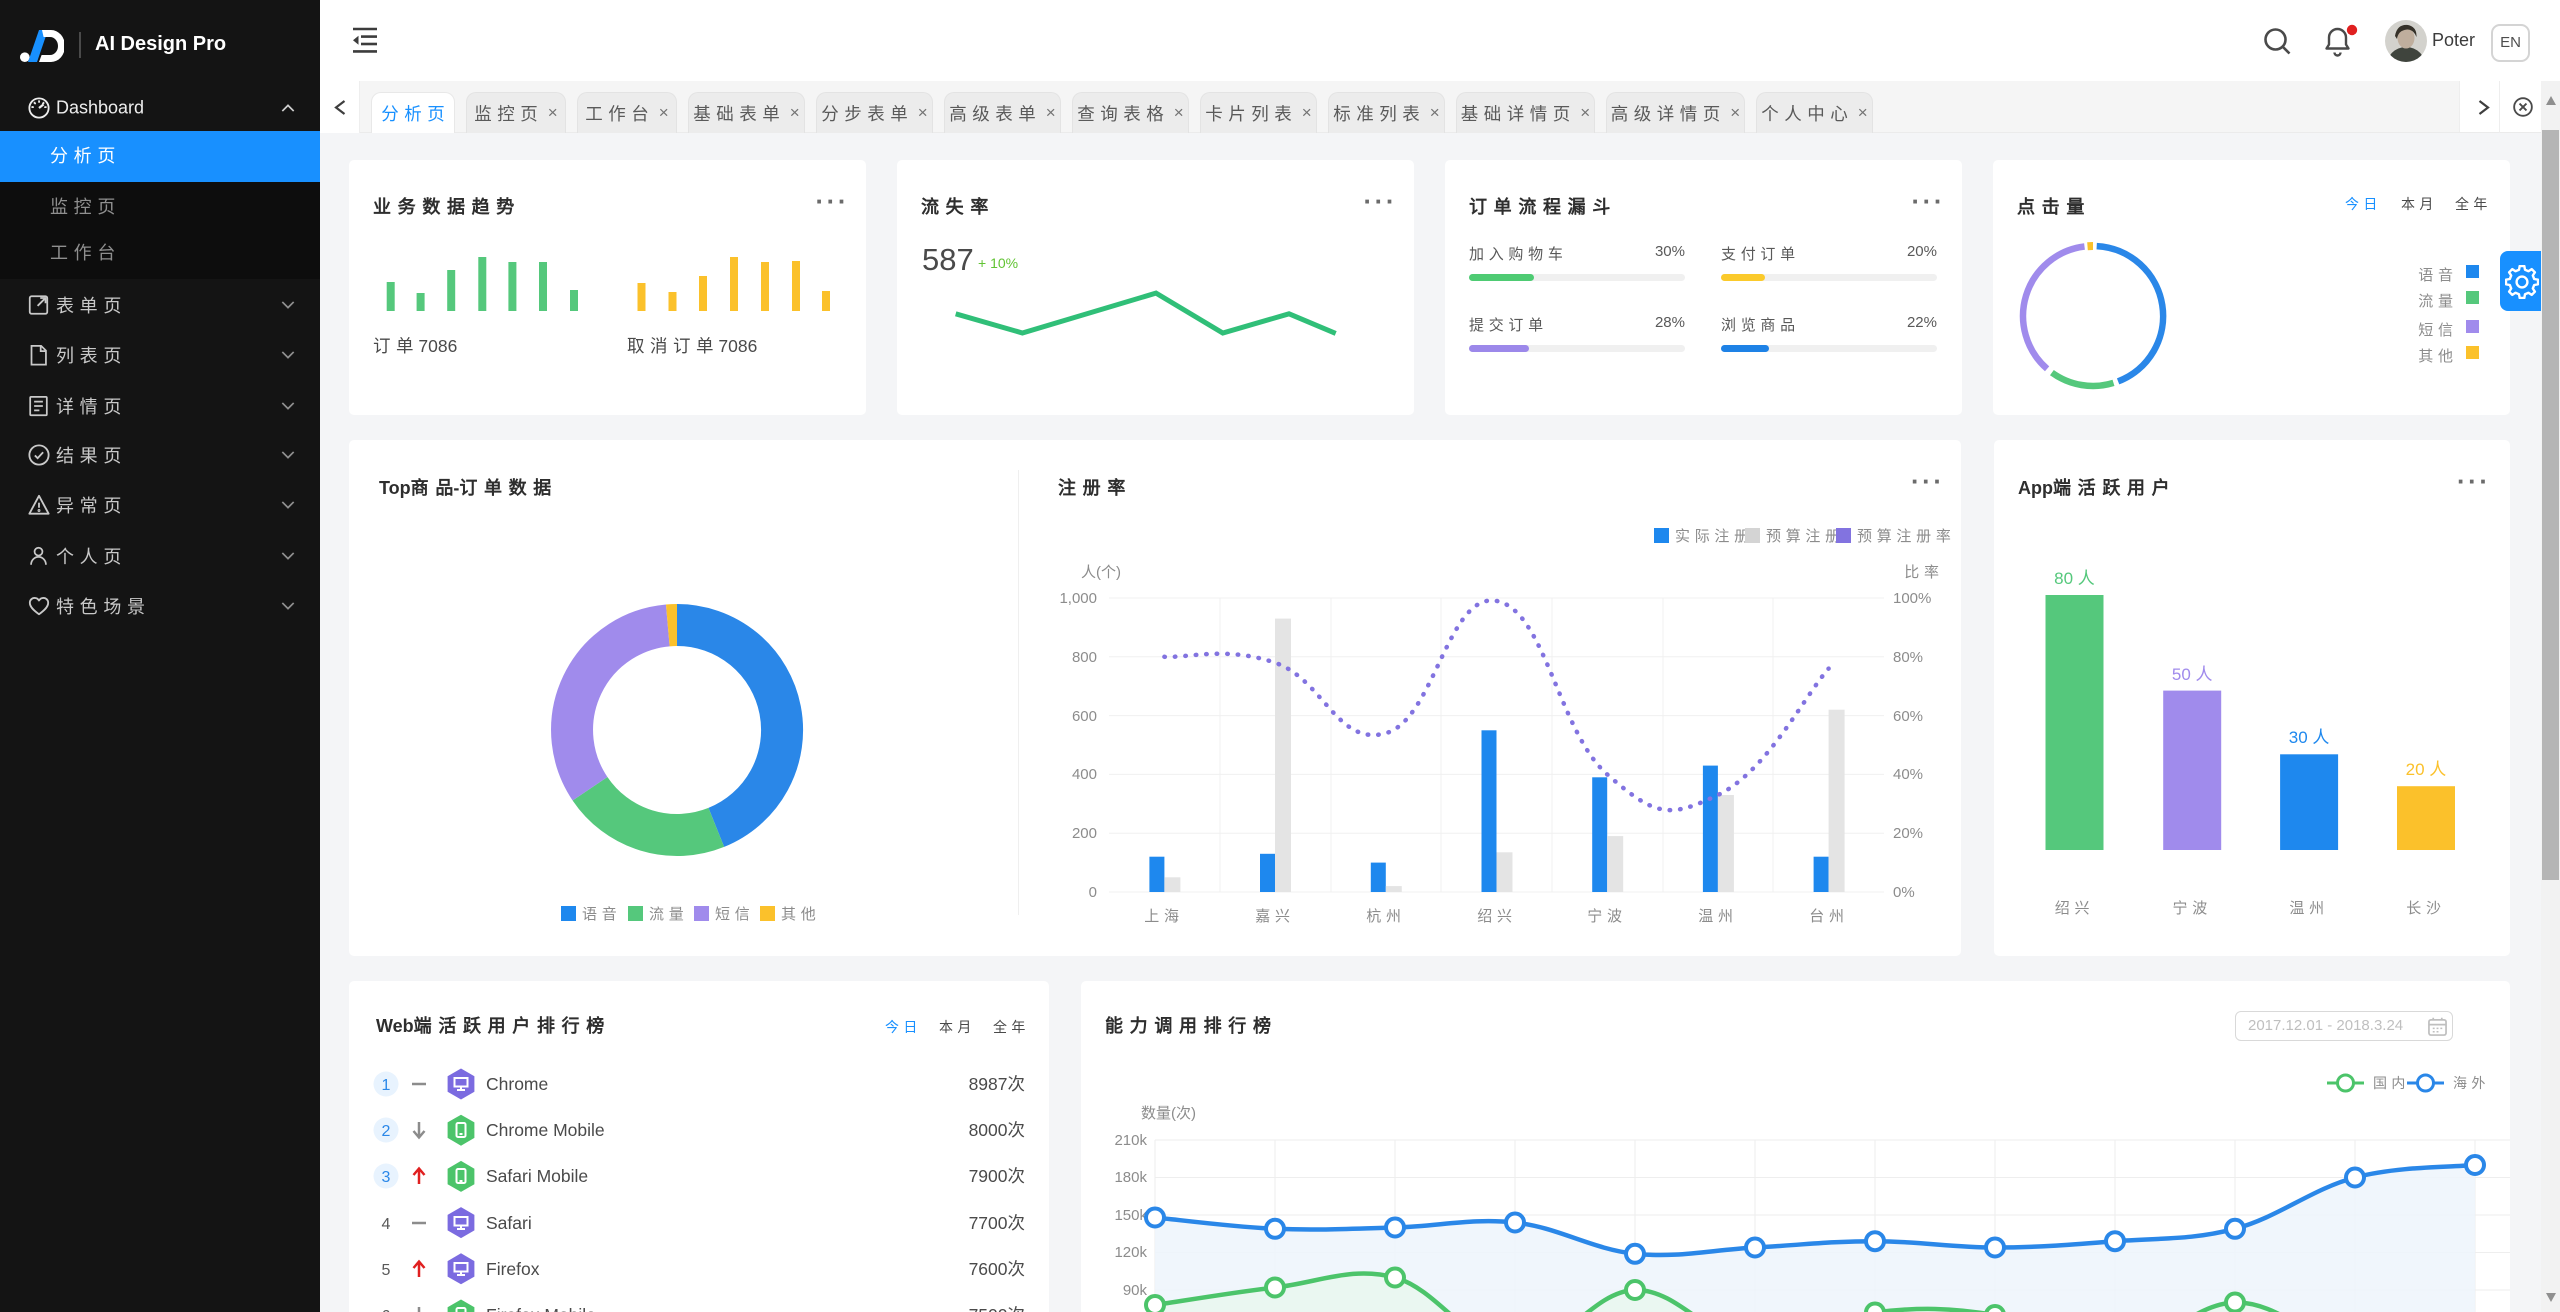 The image size is (2560, 1312). I want to click on svg-text: 7500次, so click(997, 1308).